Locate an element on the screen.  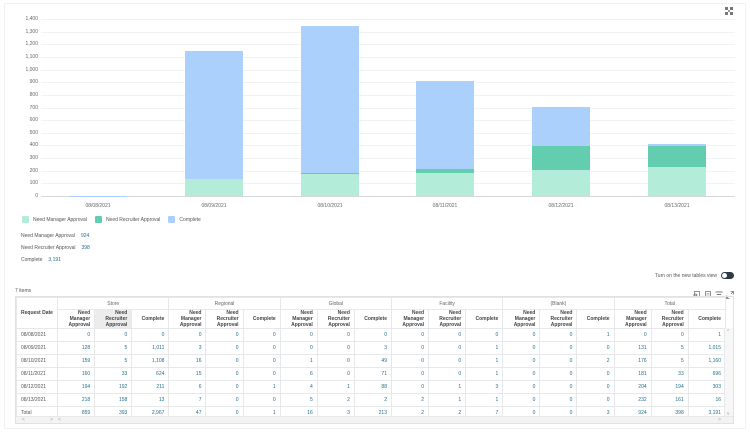
table-cell: 3 is located at coordinates (484, 387).